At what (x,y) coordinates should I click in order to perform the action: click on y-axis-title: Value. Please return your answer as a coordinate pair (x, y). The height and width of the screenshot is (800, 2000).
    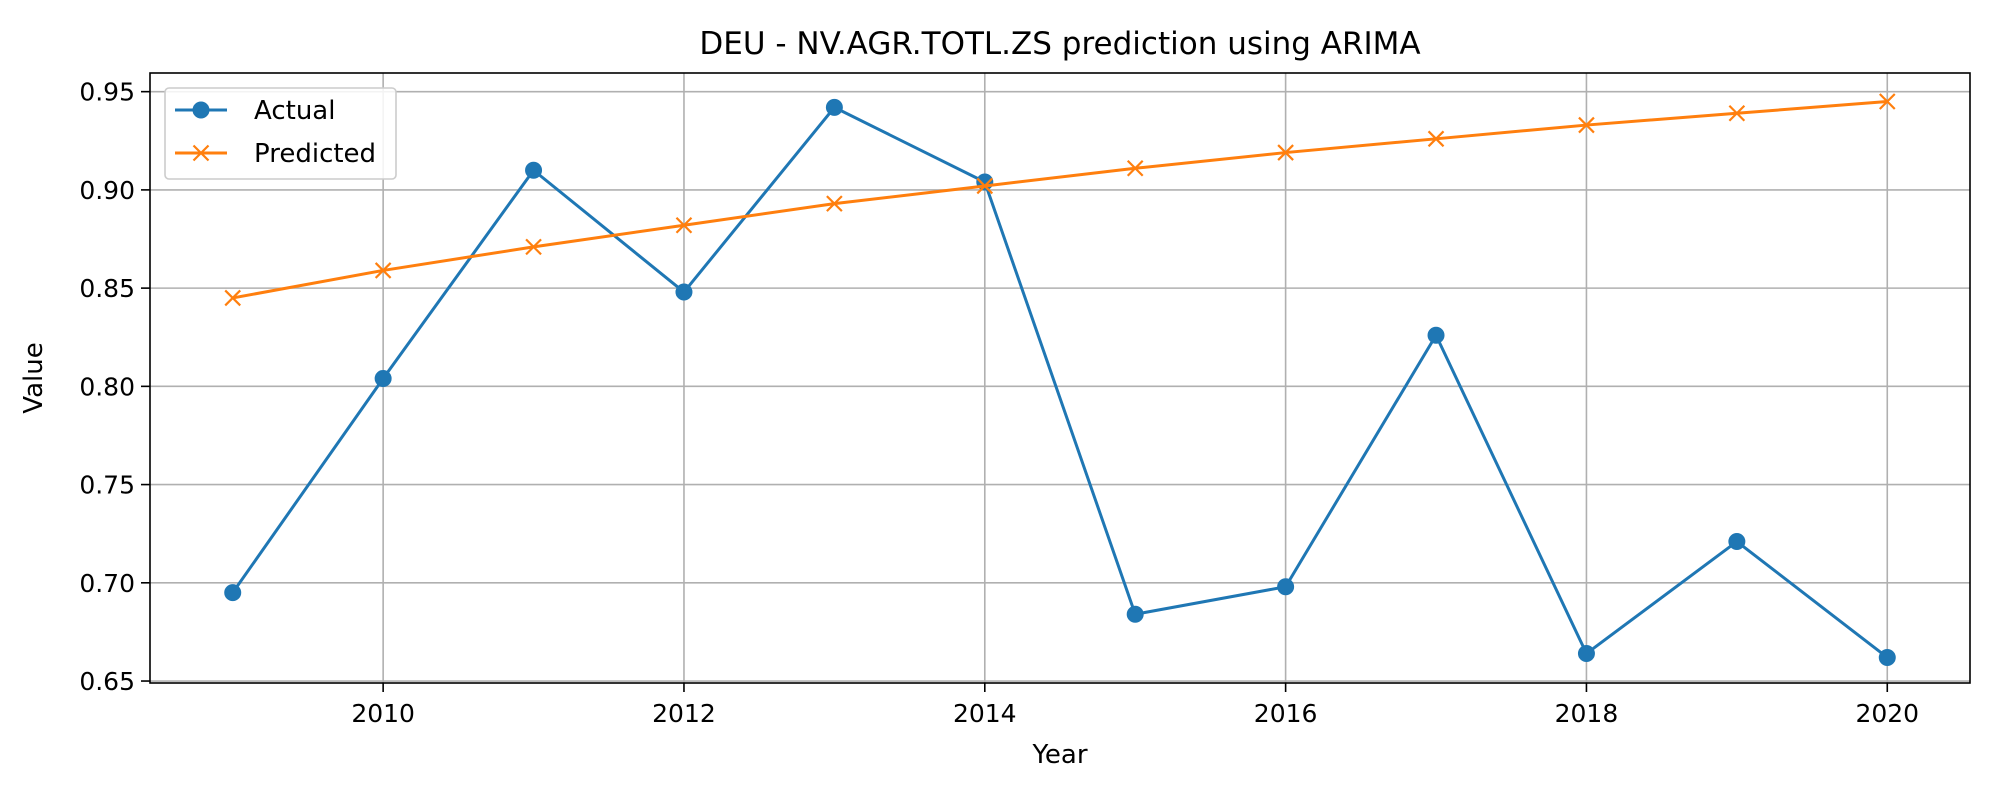
    Looking at the image, I should click on (34, 377).